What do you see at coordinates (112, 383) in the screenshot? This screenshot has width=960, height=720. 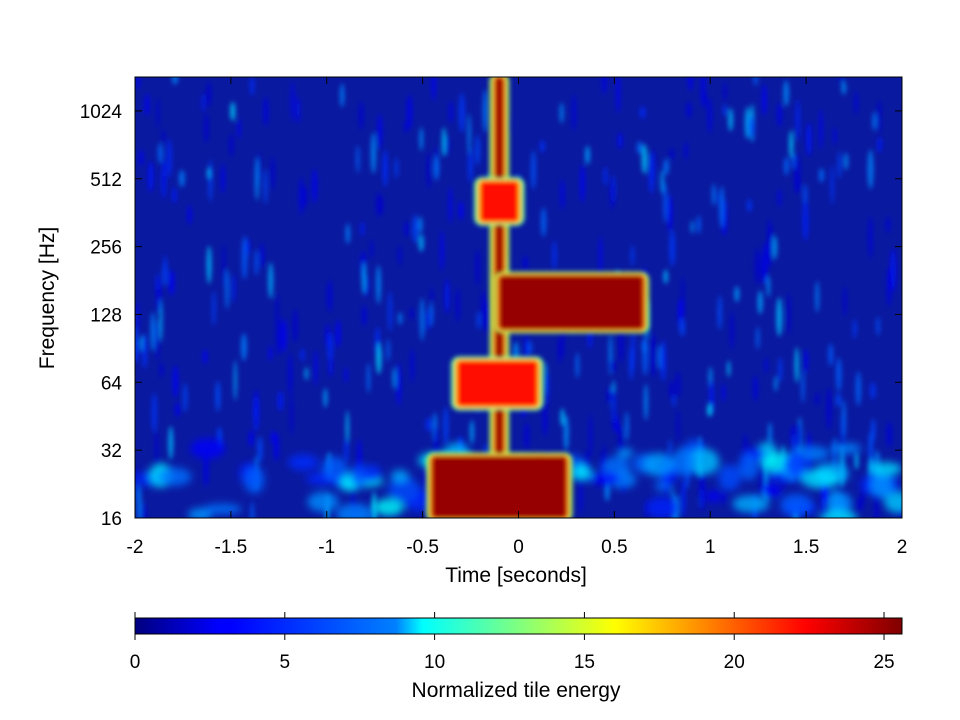 I see `y-tick-label: 64` at bounding box center [112, 383].